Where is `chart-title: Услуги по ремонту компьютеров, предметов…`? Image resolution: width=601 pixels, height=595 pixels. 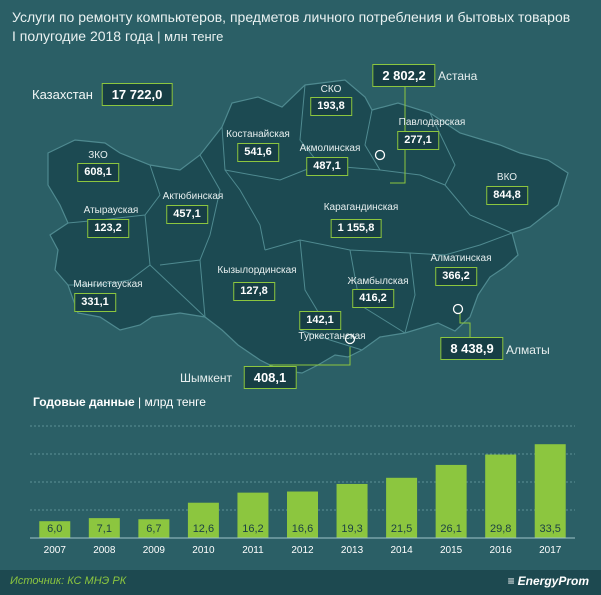 chart-title: Услуги по ремонту компьютеров, предметов… is located at coordinates (304, 27).